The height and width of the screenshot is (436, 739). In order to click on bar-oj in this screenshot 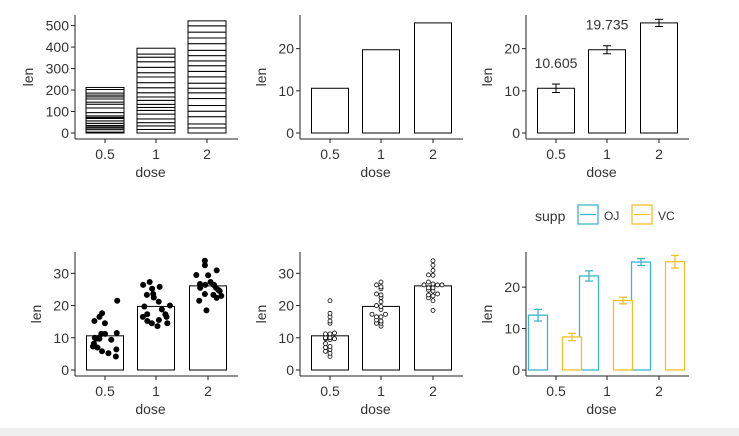, I will do `click(641, 316)`.